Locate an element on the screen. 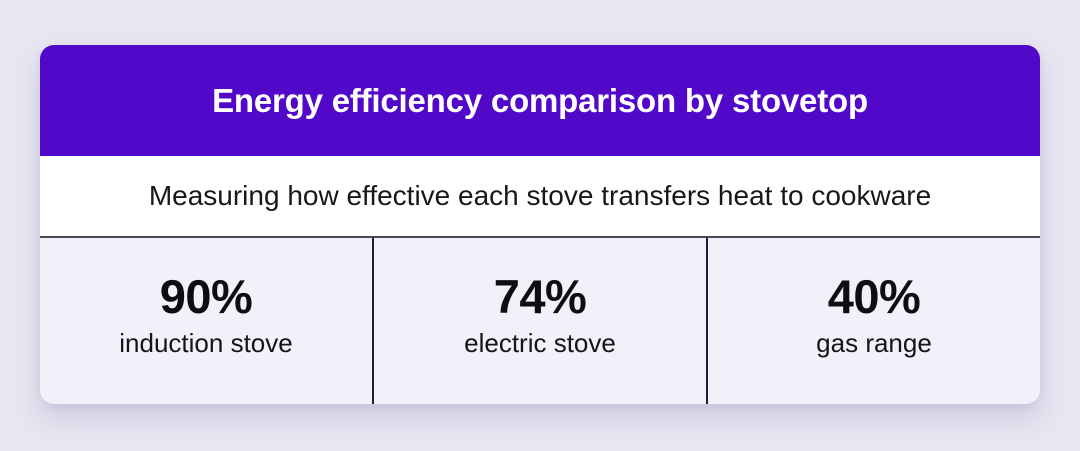 The width and height of the screenshot is (1080, 451). stat-value-electric: 74% is located at coordinates (540, 297).